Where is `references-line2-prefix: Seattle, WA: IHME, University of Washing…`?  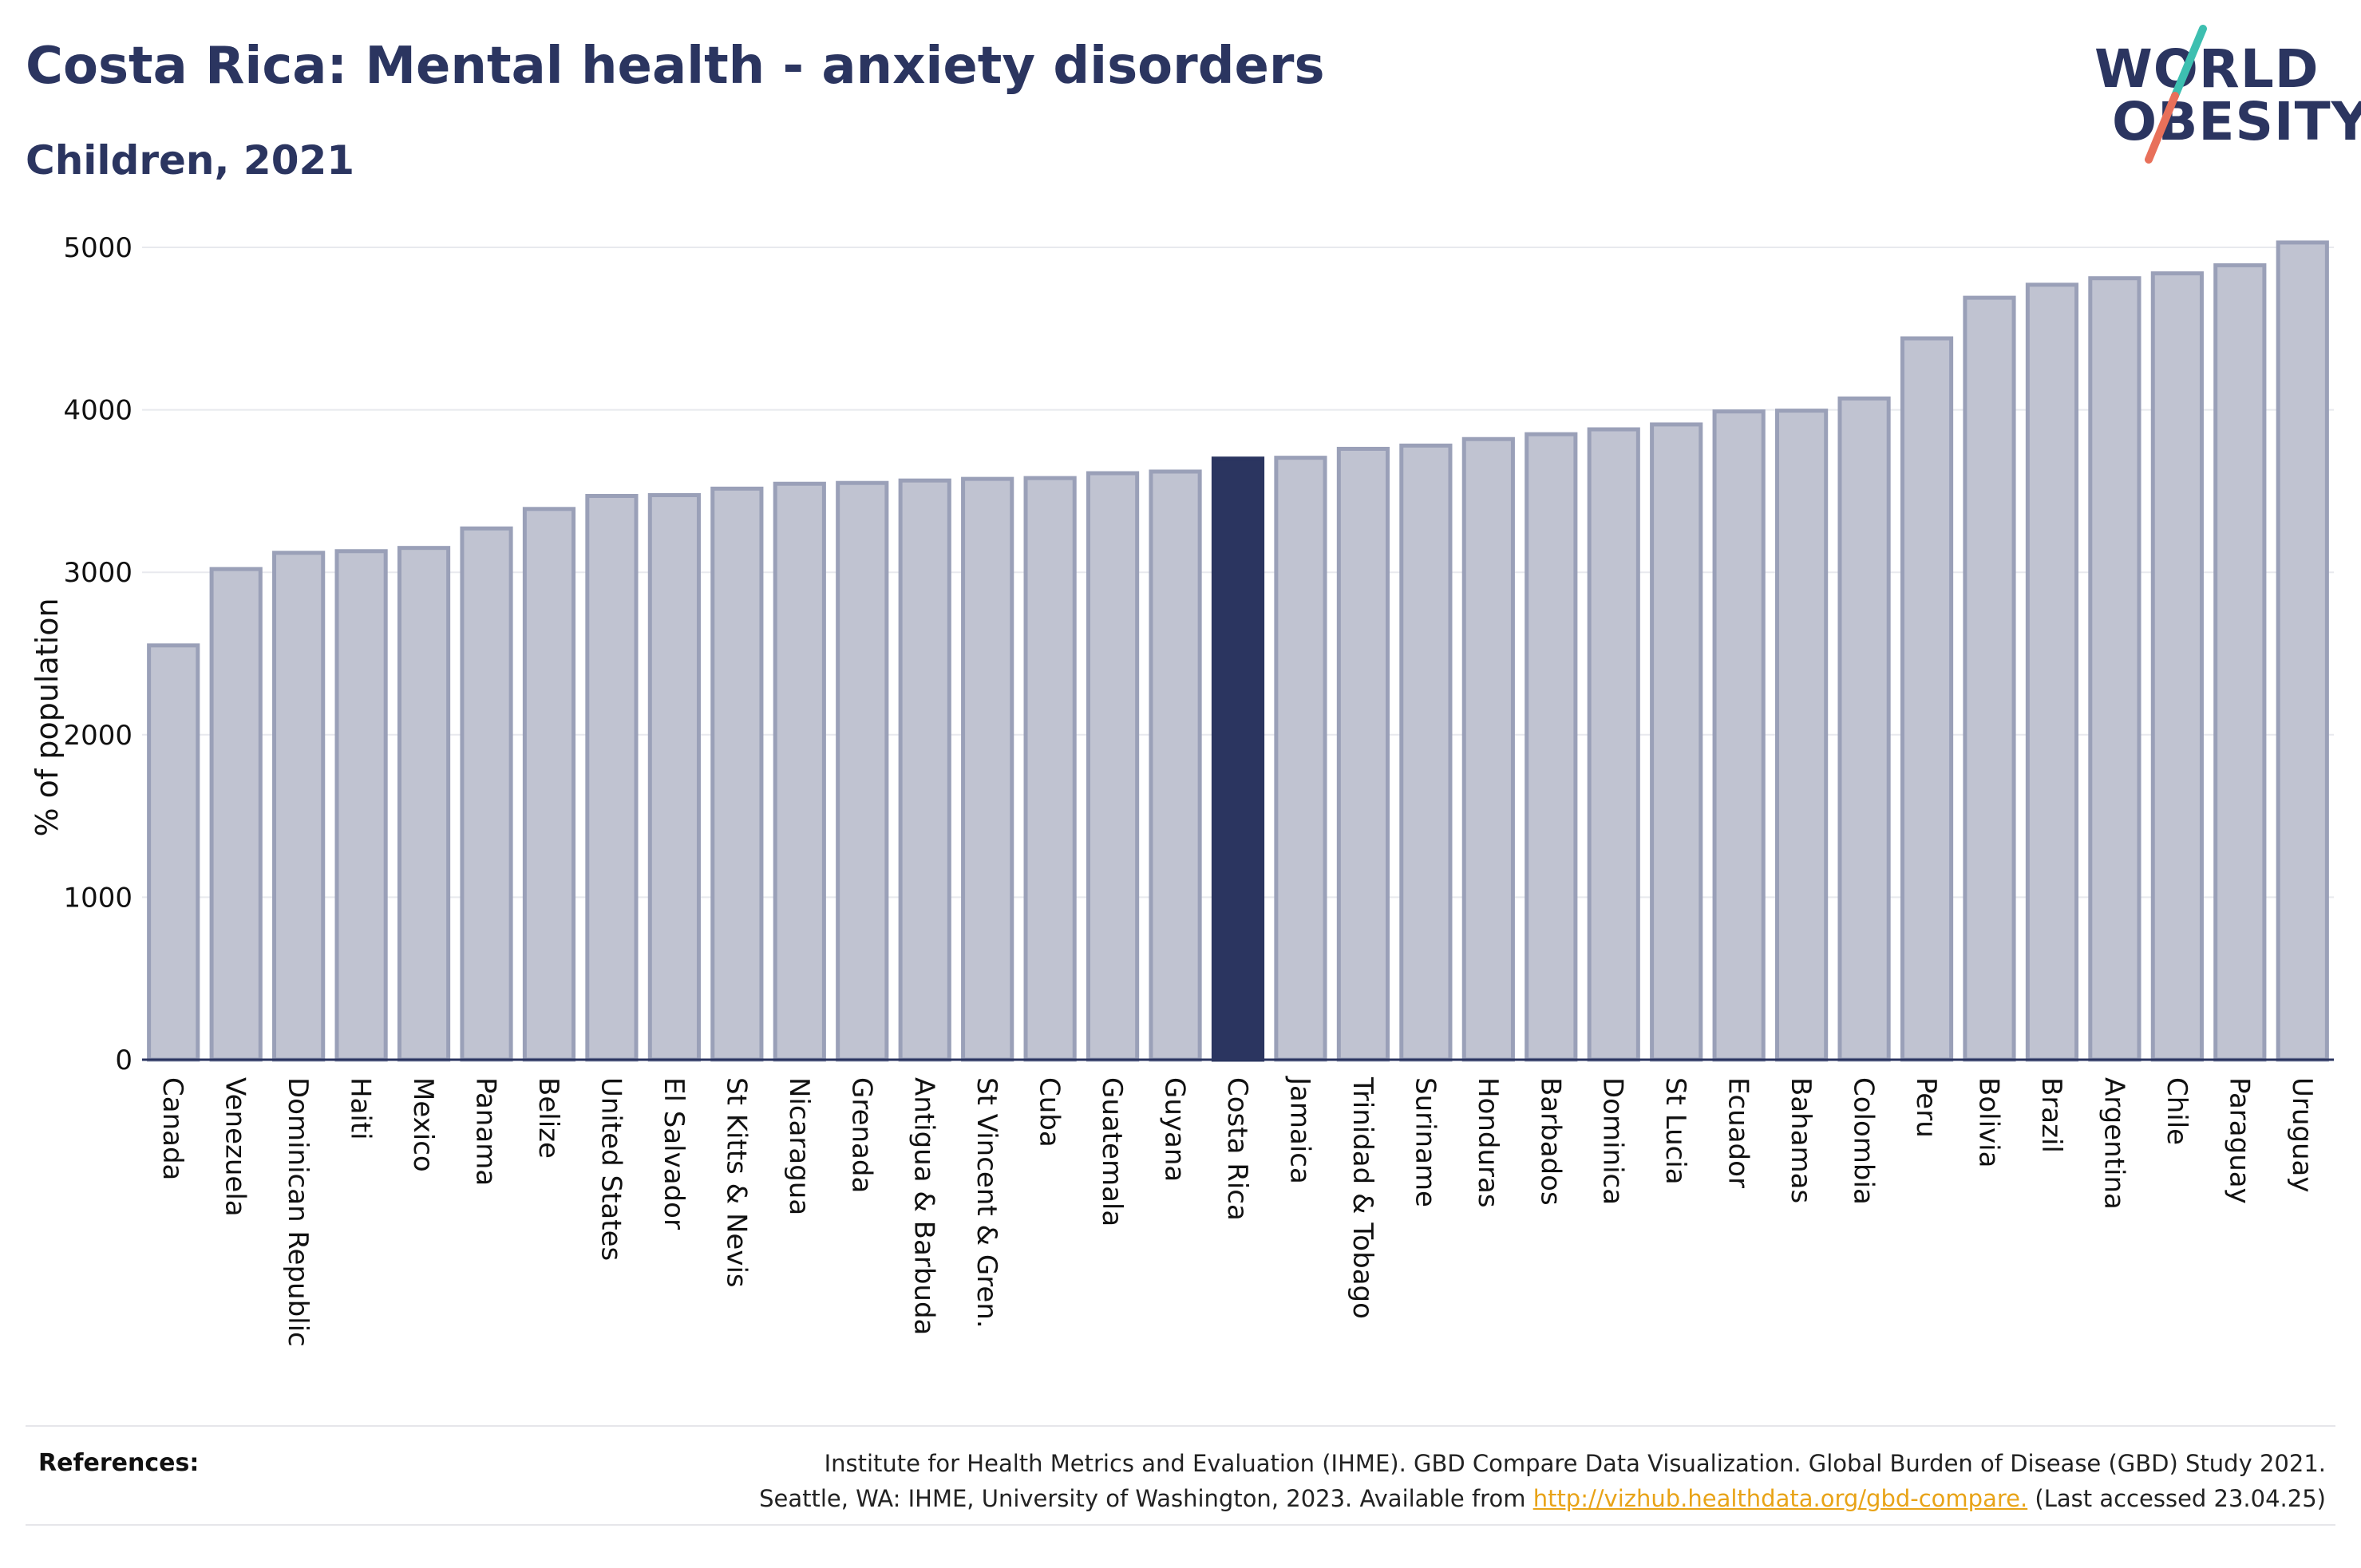 references-line2-prefix: Seattle, WA: IHME, University of Washing… is located at coordinates (1146, 1498).